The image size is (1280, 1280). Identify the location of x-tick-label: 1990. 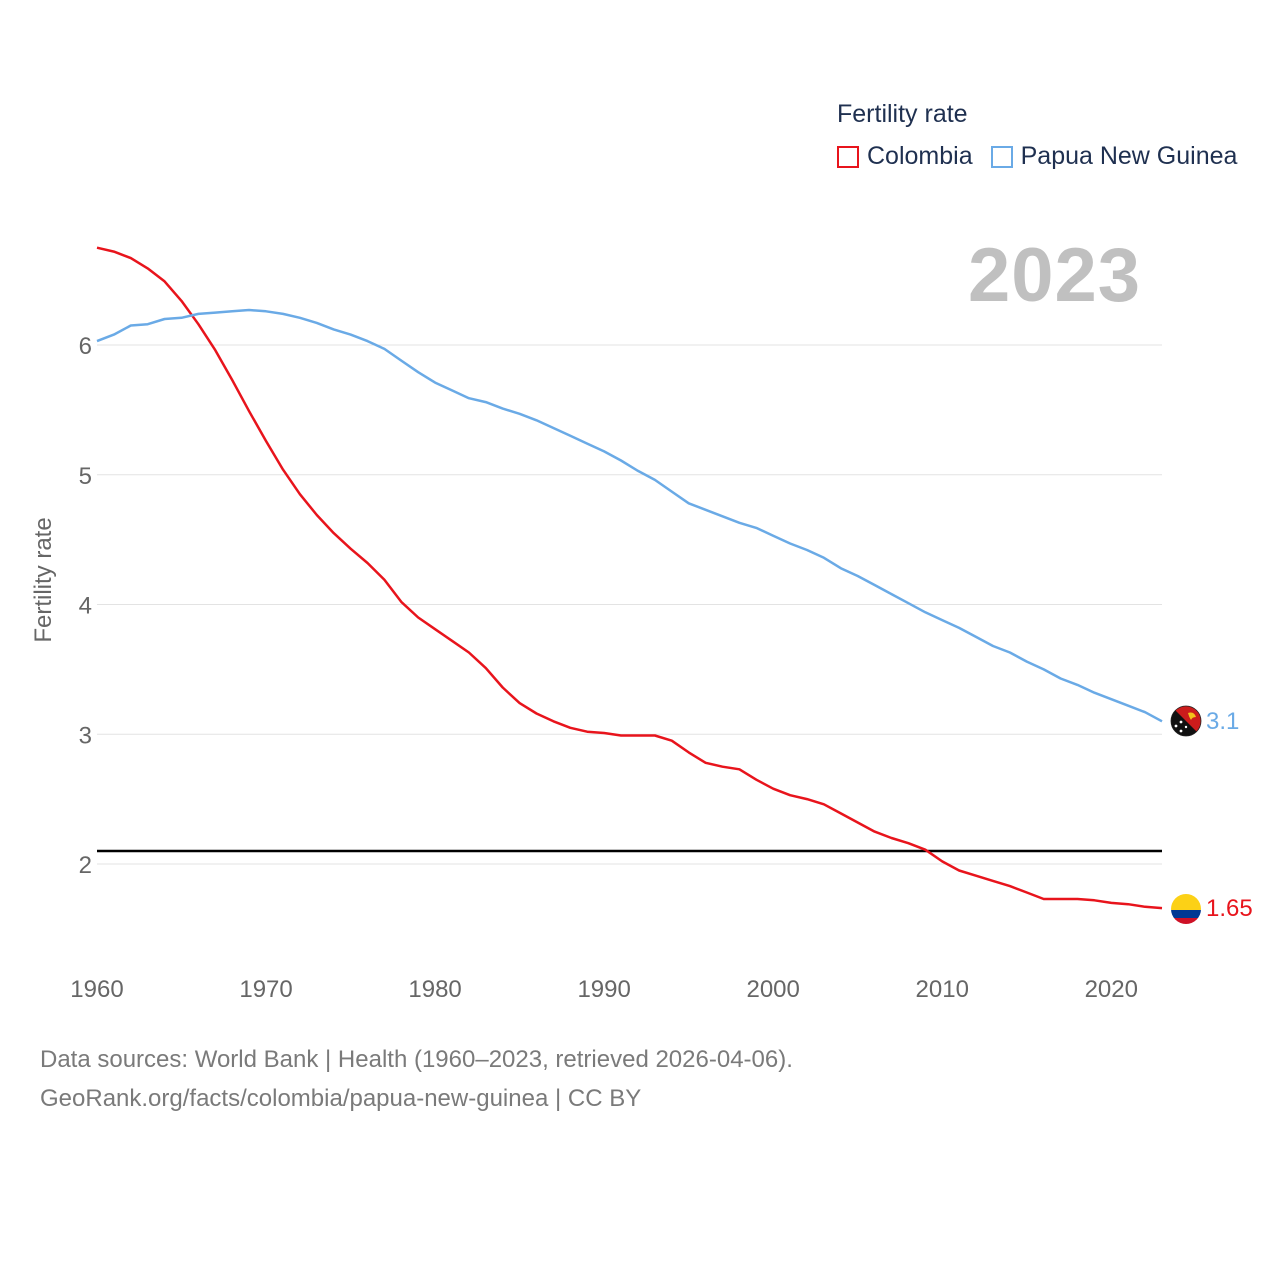
(603, 989).